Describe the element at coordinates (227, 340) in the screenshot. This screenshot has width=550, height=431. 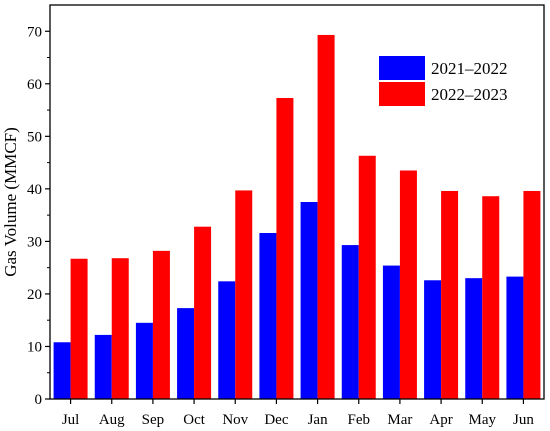
I see `bar-series1-nov` at that location.